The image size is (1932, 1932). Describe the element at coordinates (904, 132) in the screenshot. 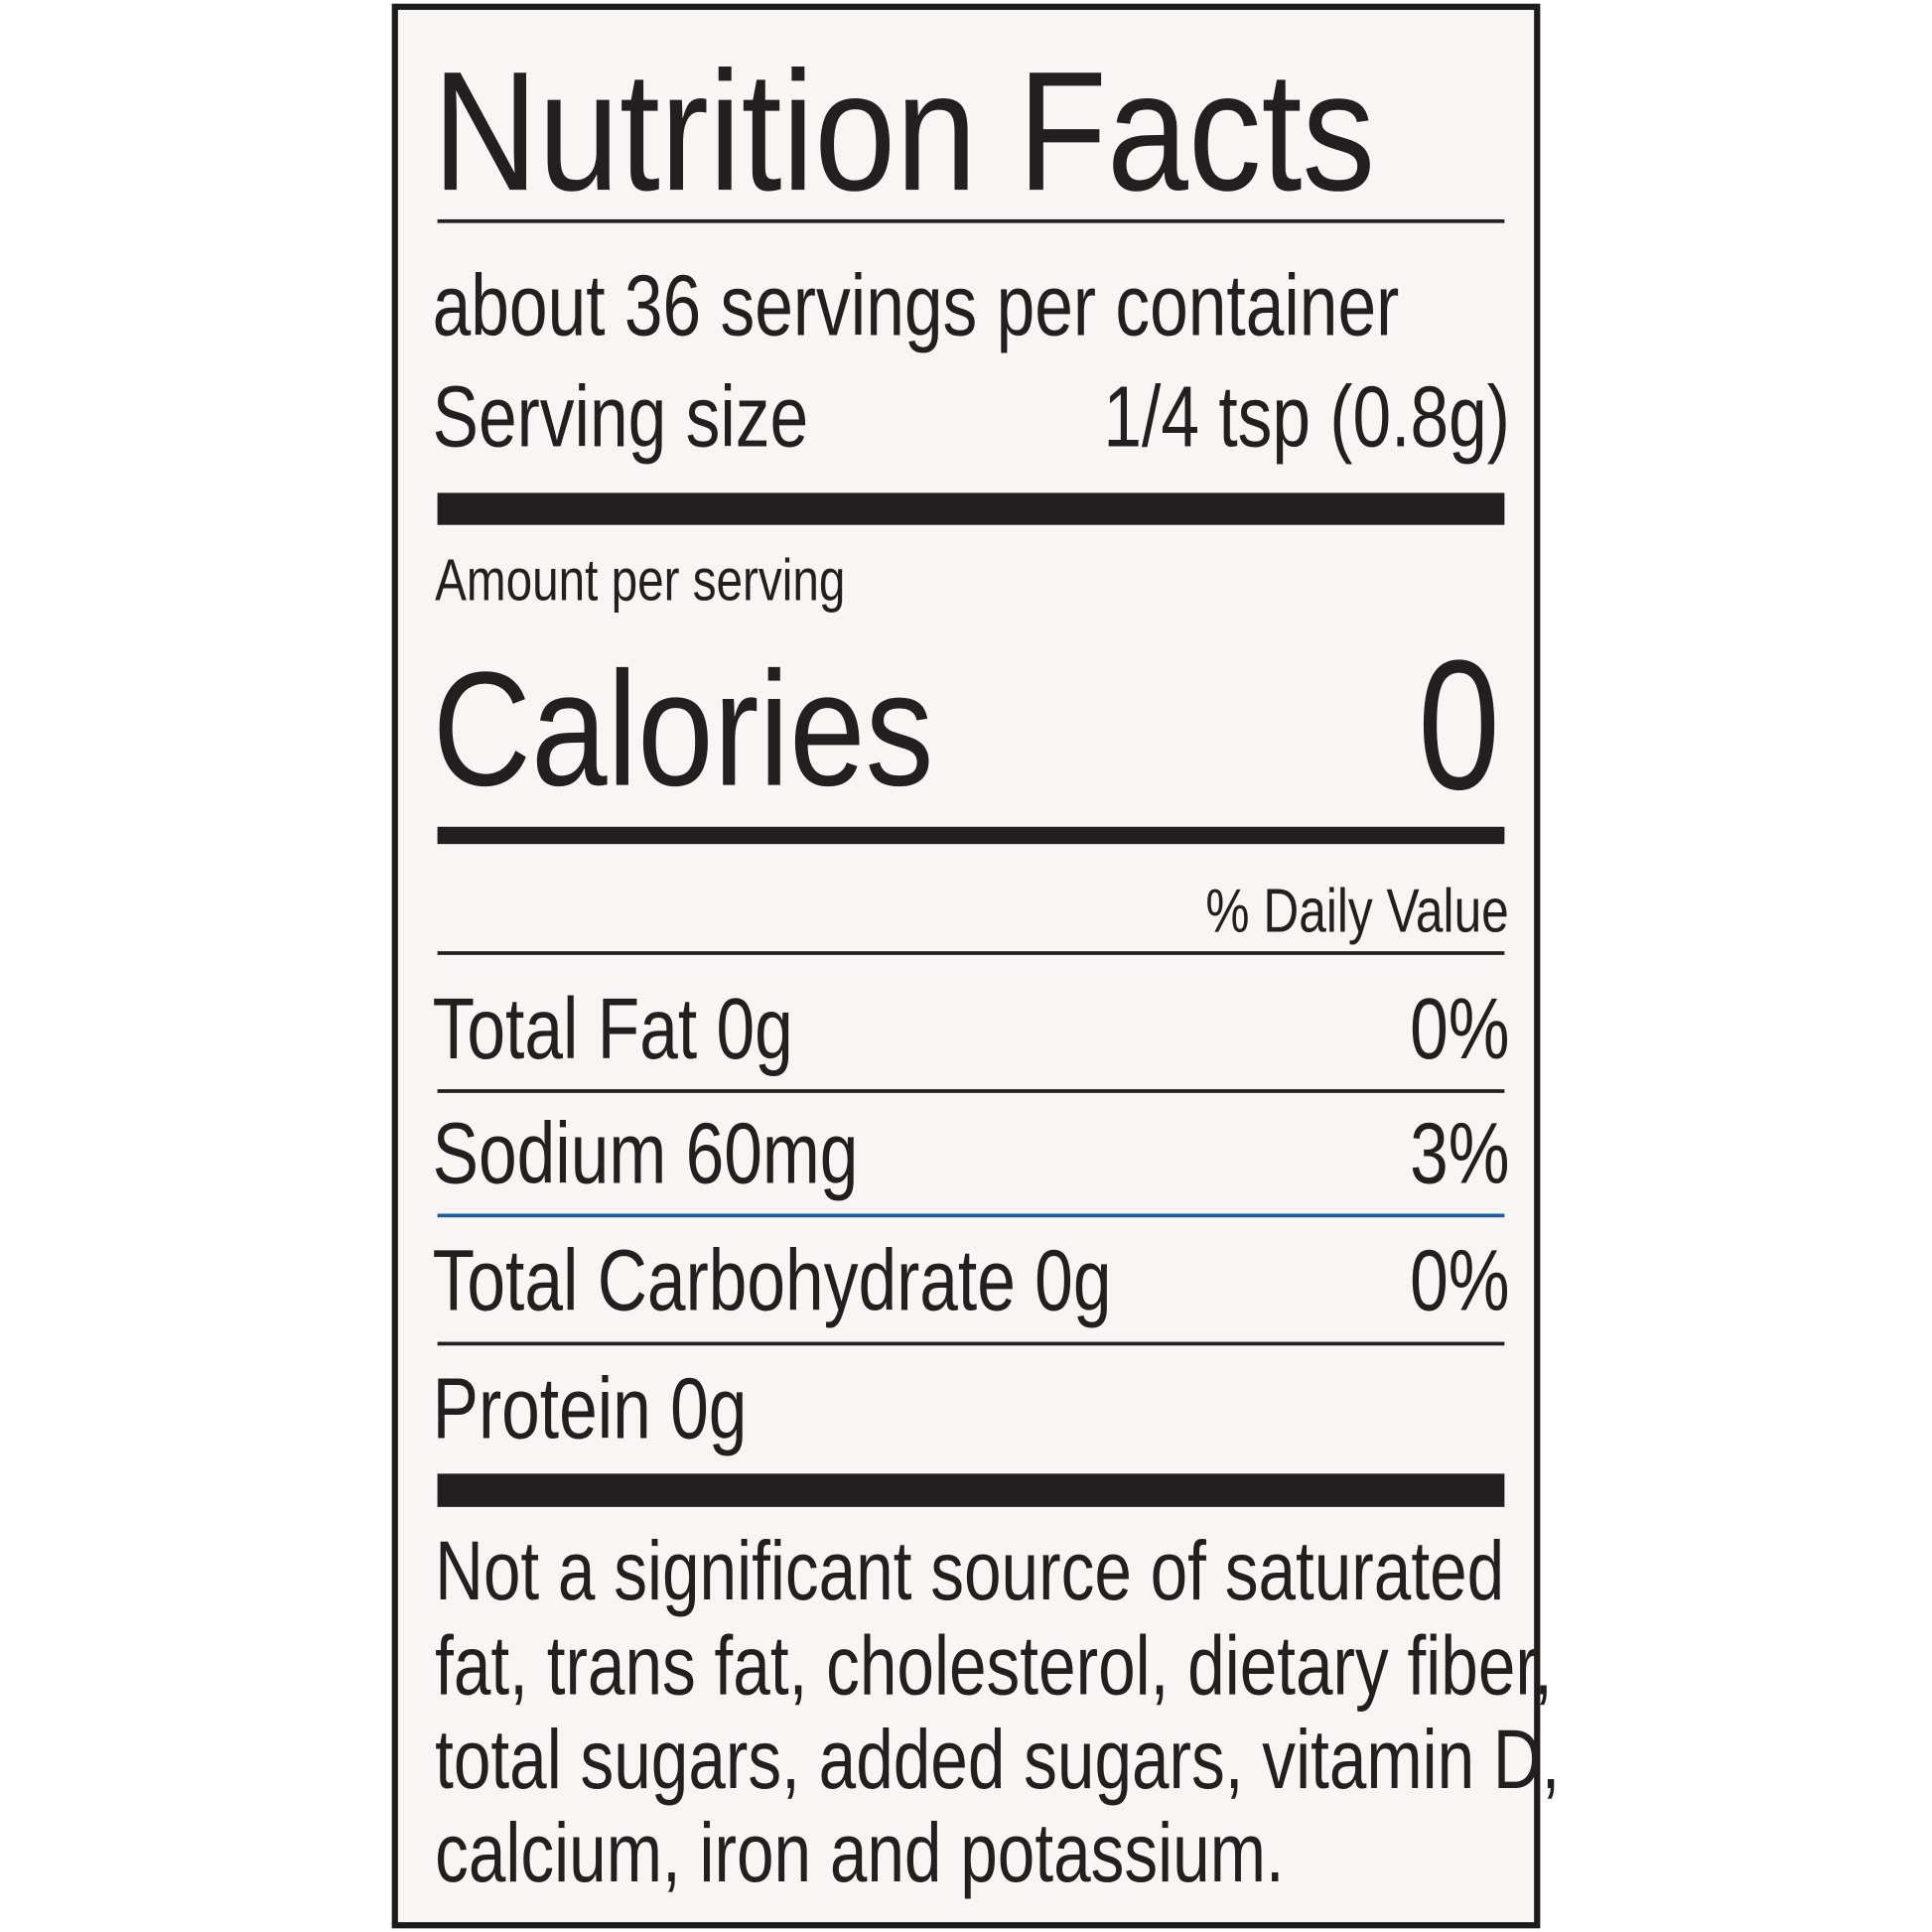

I see `label-title: Nutrition Facts` at that location.